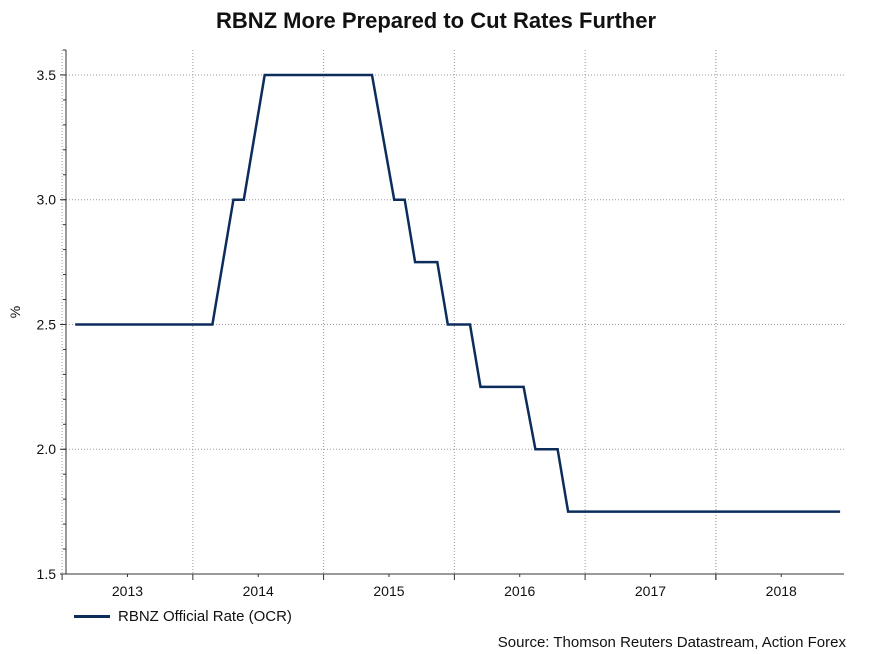 The width and height of the screenshot is (872, 654). Describe the element at coordinates (650, 591) in the screenshot. I see `x-tick-label: 2017` at that location.